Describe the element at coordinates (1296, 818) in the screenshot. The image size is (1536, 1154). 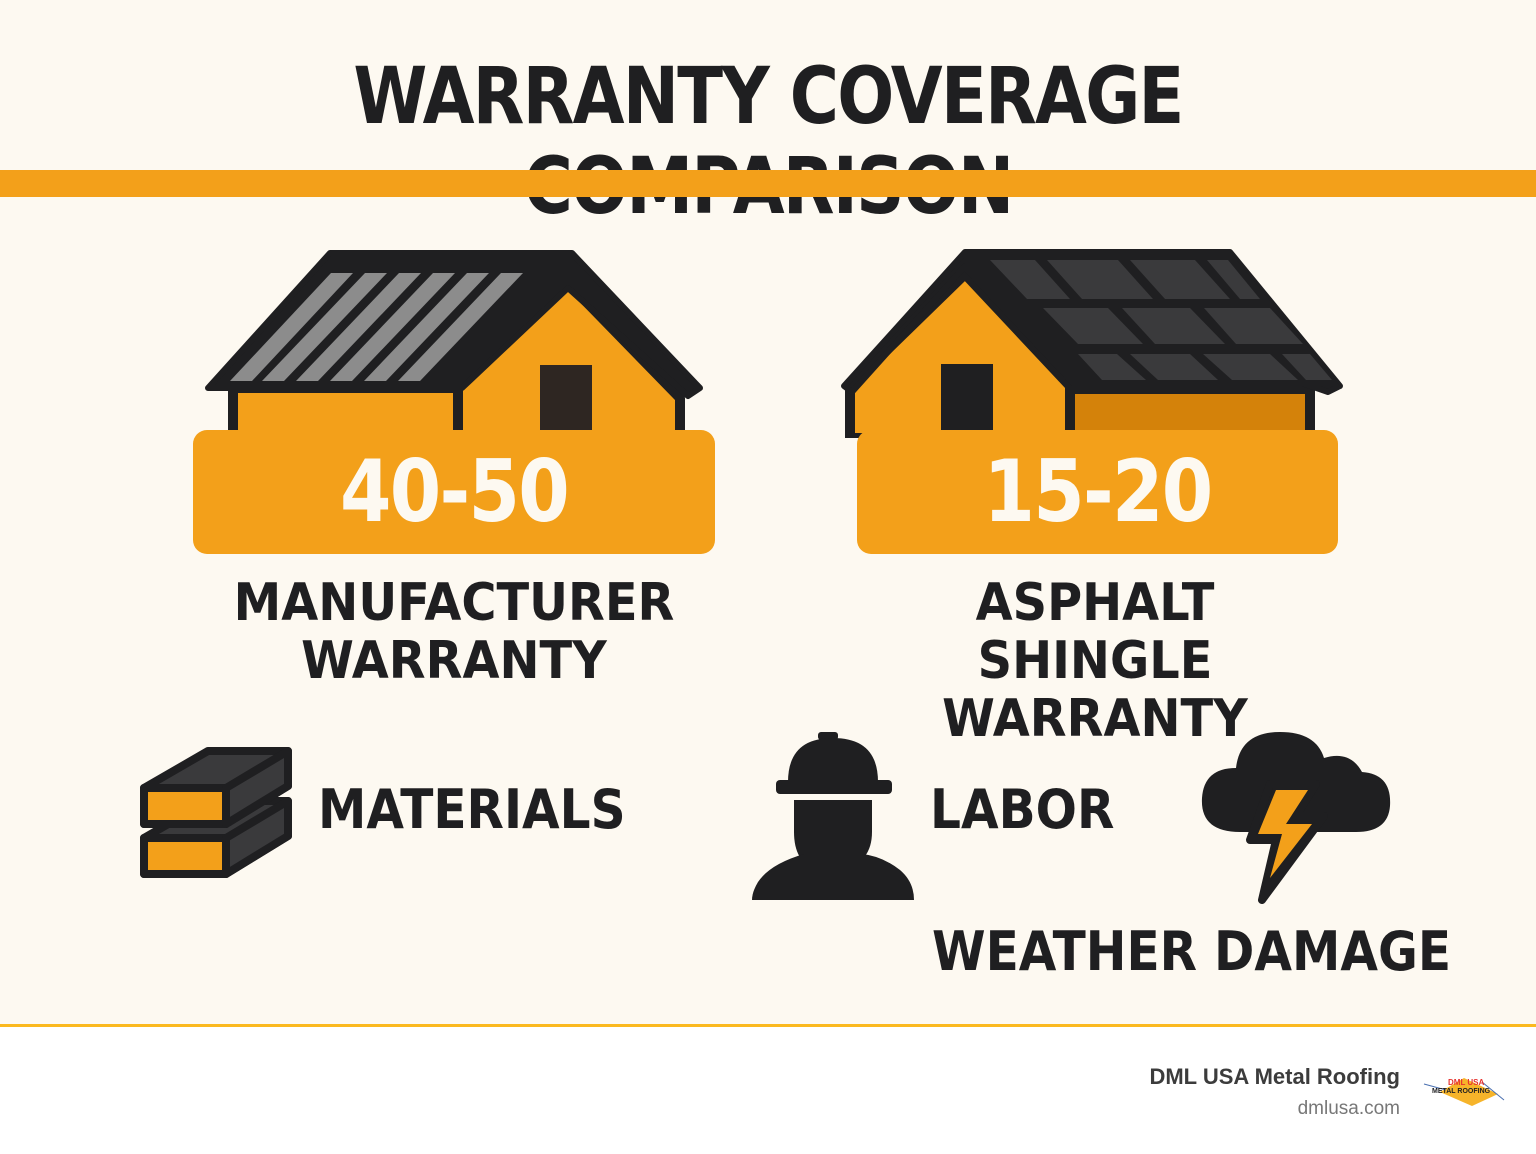
I see `storm-cloud-lightning-icon` at that location.